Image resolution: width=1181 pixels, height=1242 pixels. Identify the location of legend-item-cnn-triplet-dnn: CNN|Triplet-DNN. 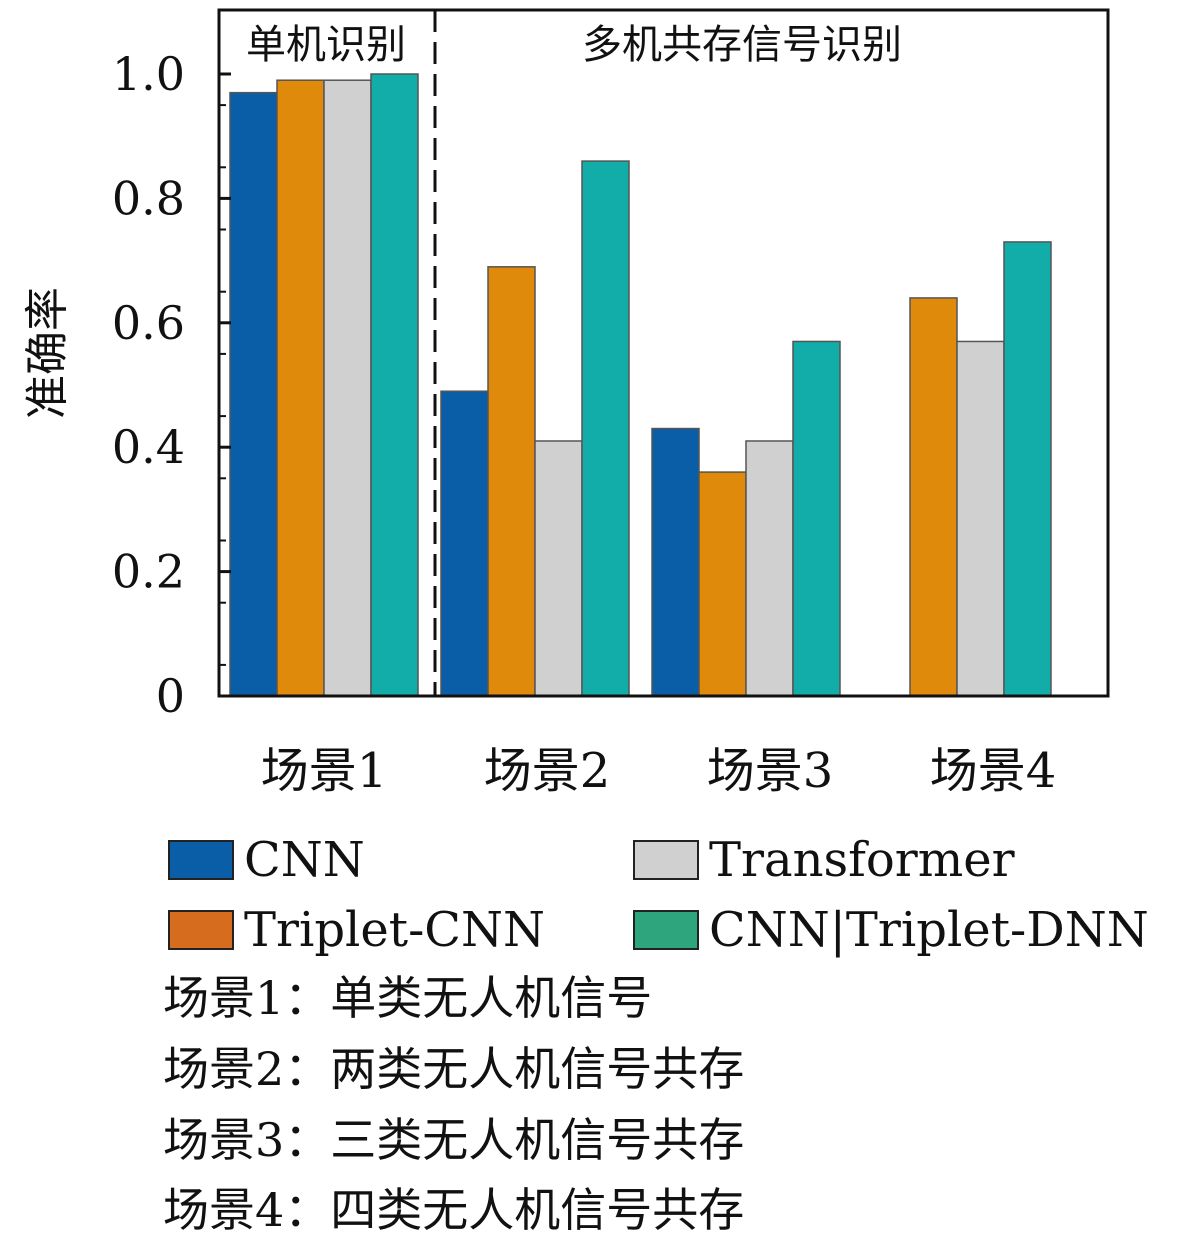
(891, 930).